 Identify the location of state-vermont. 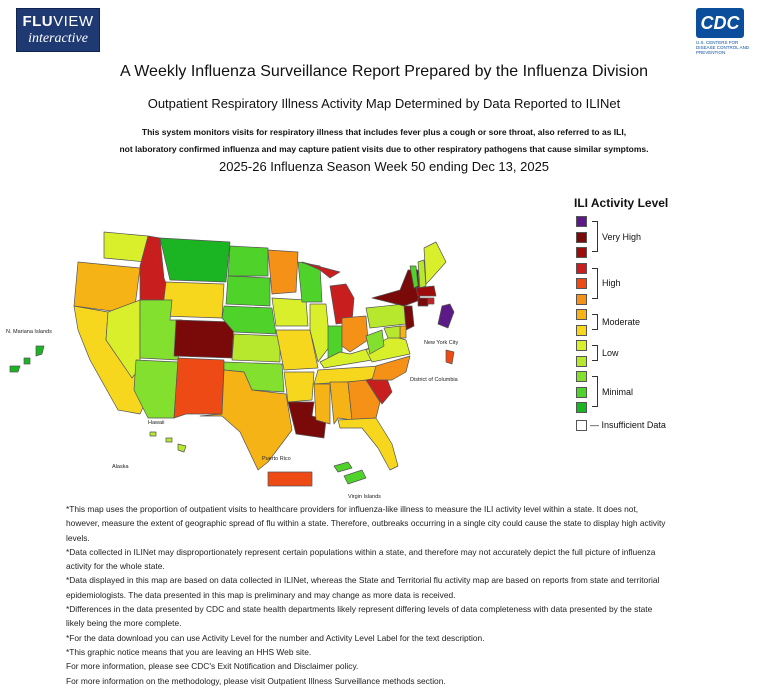
(414, 277).